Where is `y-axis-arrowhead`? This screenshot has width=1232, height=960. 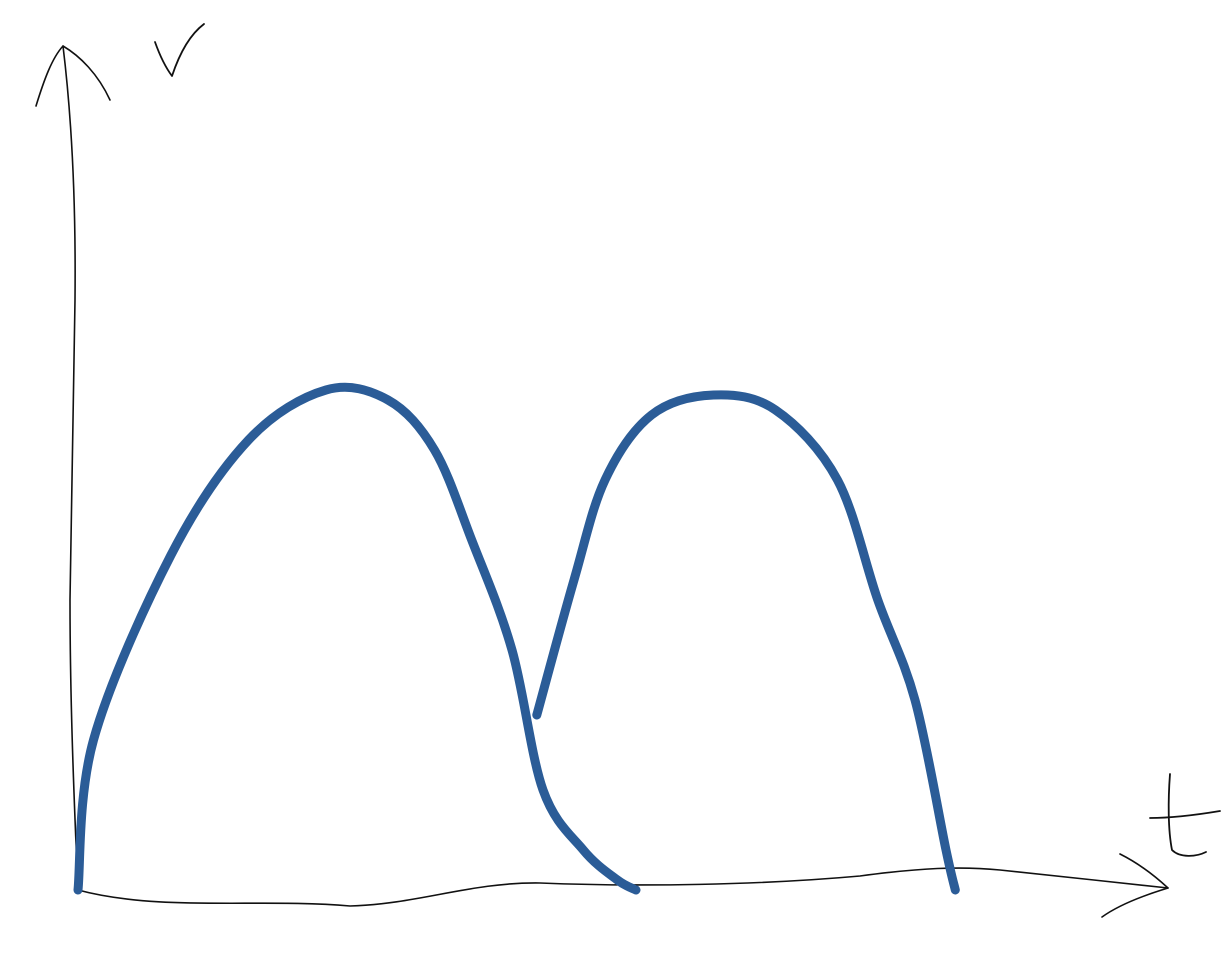
y-axis-arrowhead is located at coordinates (73, 76).